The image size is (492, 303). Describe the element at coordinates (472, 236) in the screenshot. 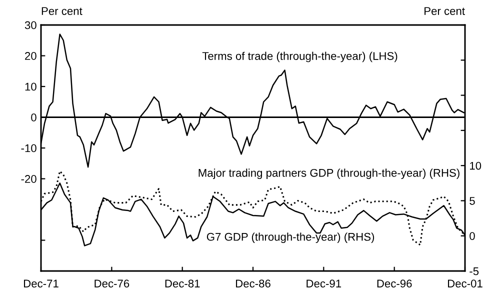

I see `y2-tick-label: 0` at that location.